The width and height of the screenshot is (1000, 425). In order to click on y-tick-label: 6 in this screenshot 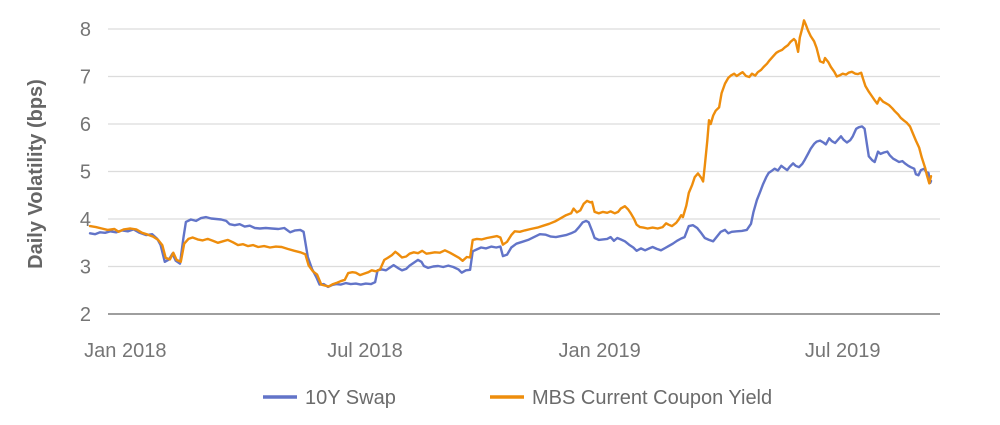, I will do `click(85, 125)`.